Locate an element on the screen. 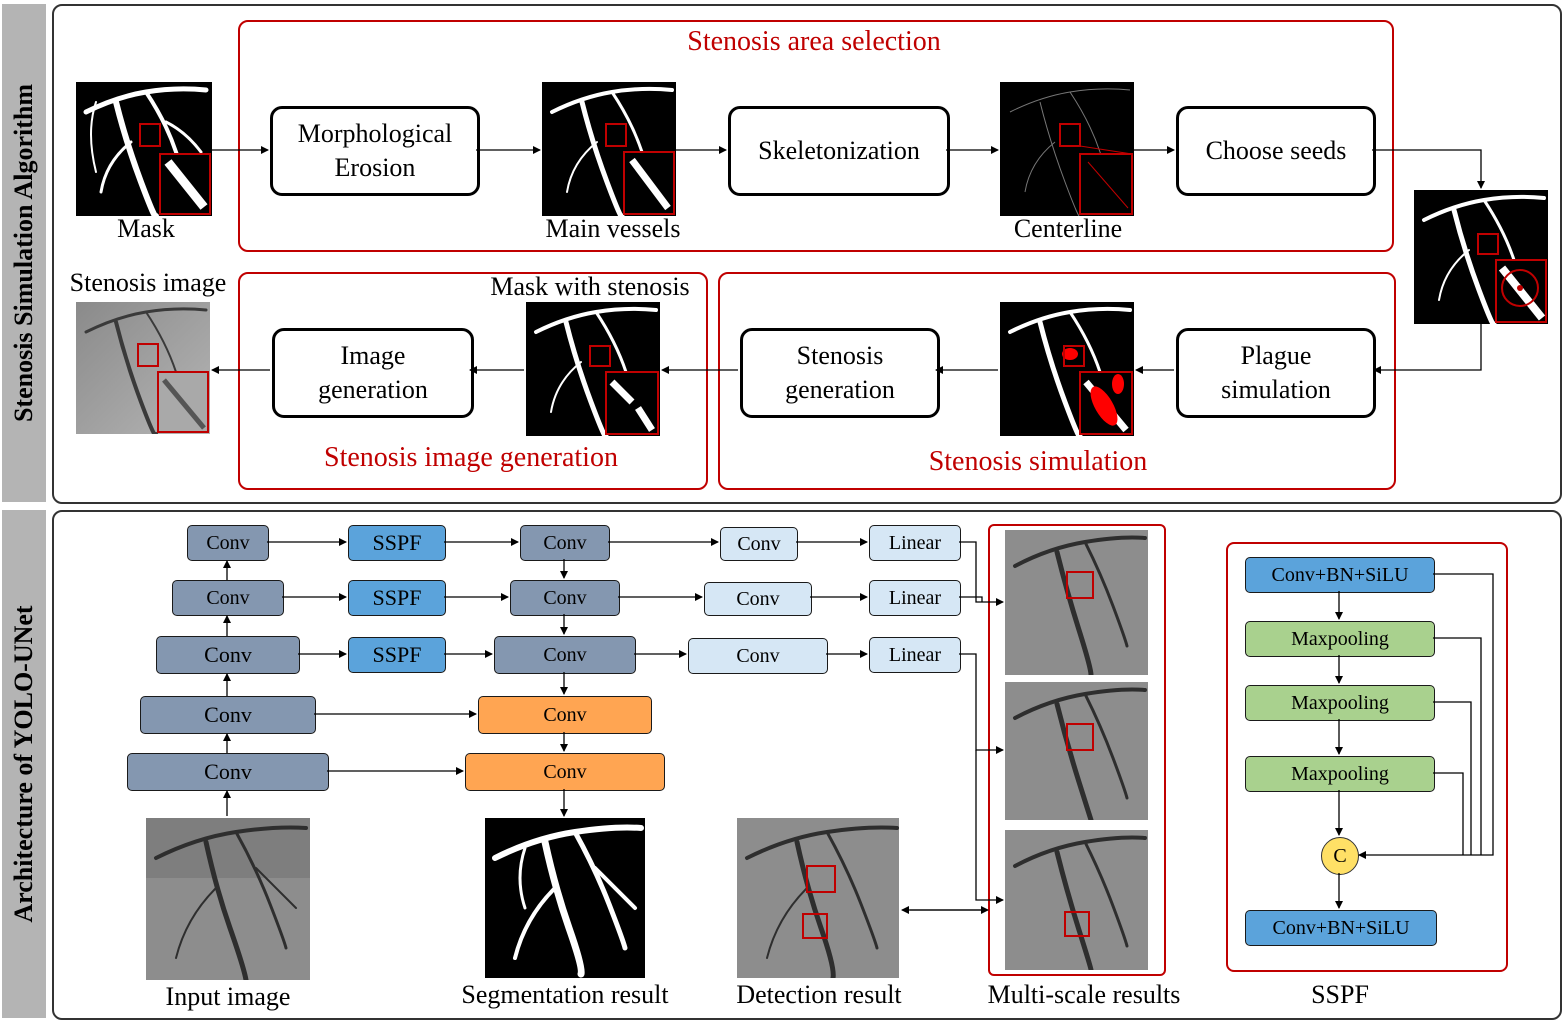 The image size is (1562, 1022). encoder-conv-4: Conv is located at coordinates (228, 598).